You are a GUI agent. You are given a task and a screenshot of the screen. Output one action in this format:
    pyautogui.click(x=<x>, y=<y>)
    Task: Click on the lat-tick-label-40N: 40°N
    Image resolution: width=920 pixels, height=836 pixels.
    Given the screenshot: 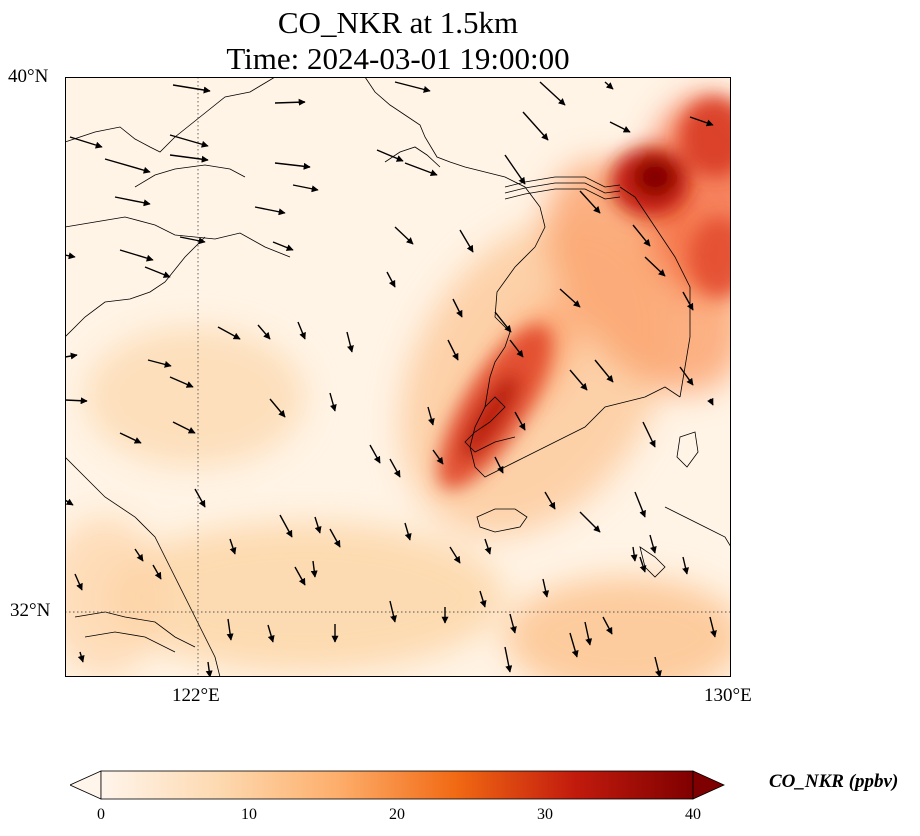 What is the action you would take?
    pyautogui.click(x=28, y=76)
    